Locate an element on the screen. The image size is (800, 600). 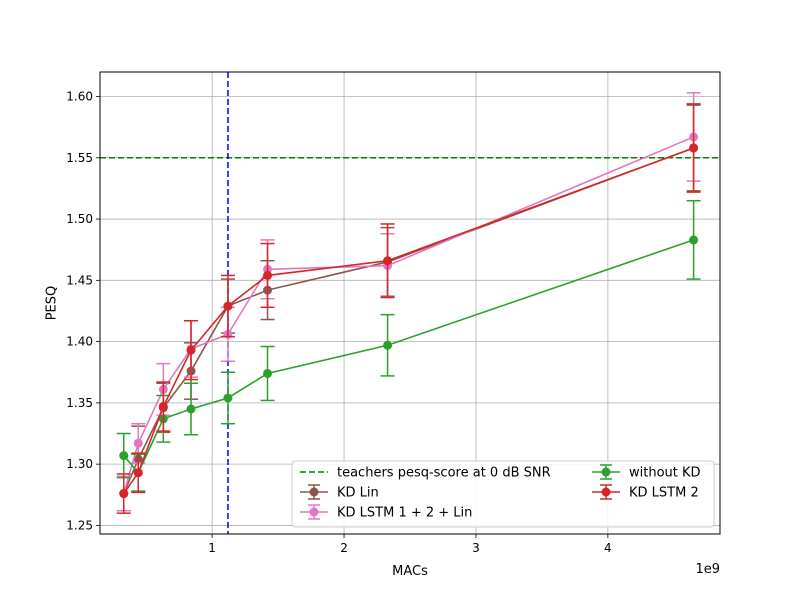
legend-box is located at coordinates (503, 494).